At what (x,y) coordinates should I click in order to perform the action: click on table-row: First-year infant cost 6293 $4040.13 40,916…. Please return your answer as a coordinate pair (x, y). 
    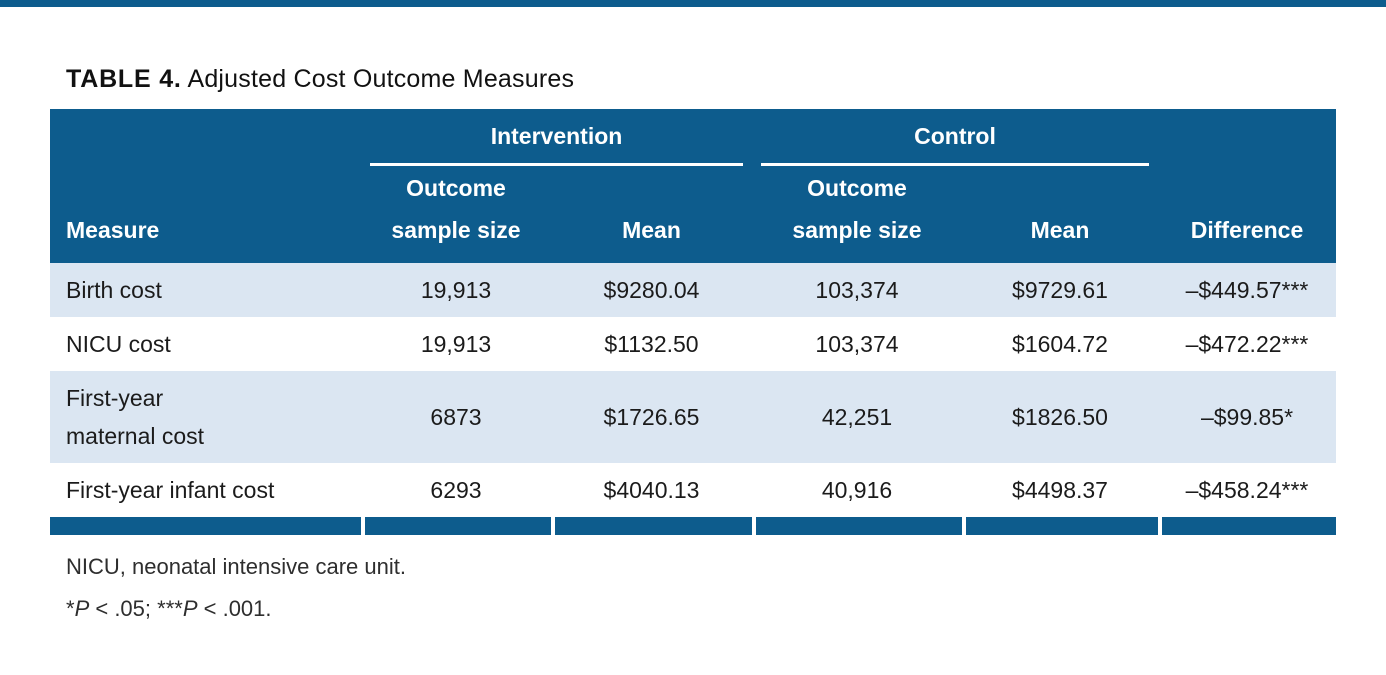
    Looking at the image, I should click on (693, 490).